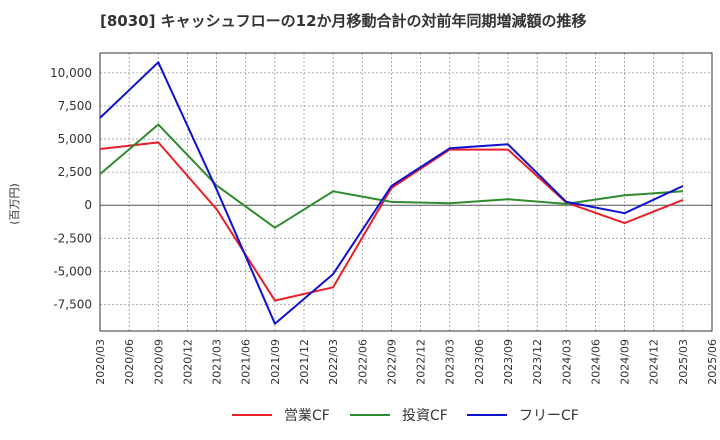  What do you see at coordinates (421, 362) in the screenshot?
I see `x-tick-label: 2022/12` at bounding box center [421, 362].